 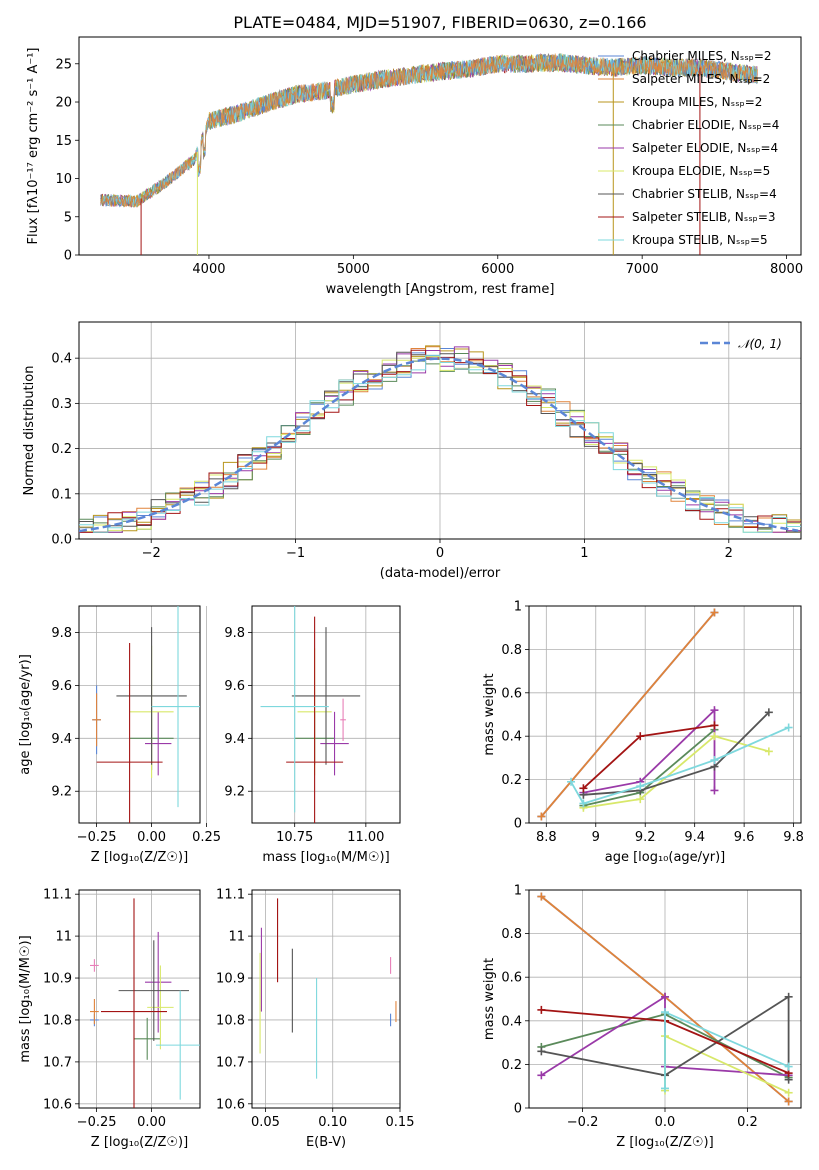 I want to click on y-tick-label: 10.9, so click(x=57, y=979).